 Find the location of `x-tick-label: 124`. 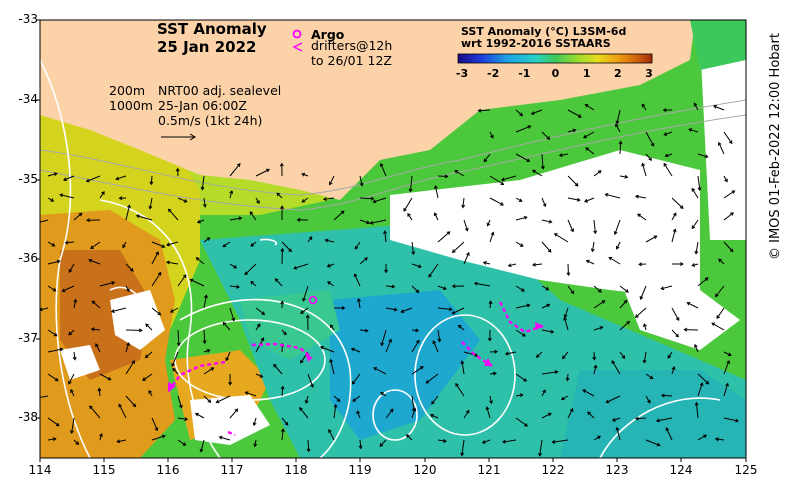

x-tick-label: 124 is located at coordinates (681, 470).